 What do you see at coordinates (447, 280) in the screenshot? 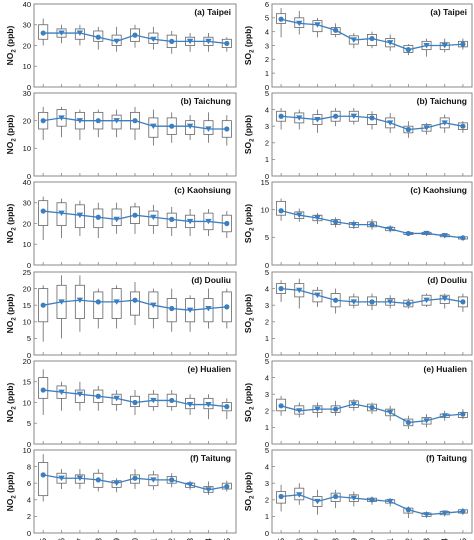
I see `panel-title: (d) Douliu` at bounding box center [447, 280].